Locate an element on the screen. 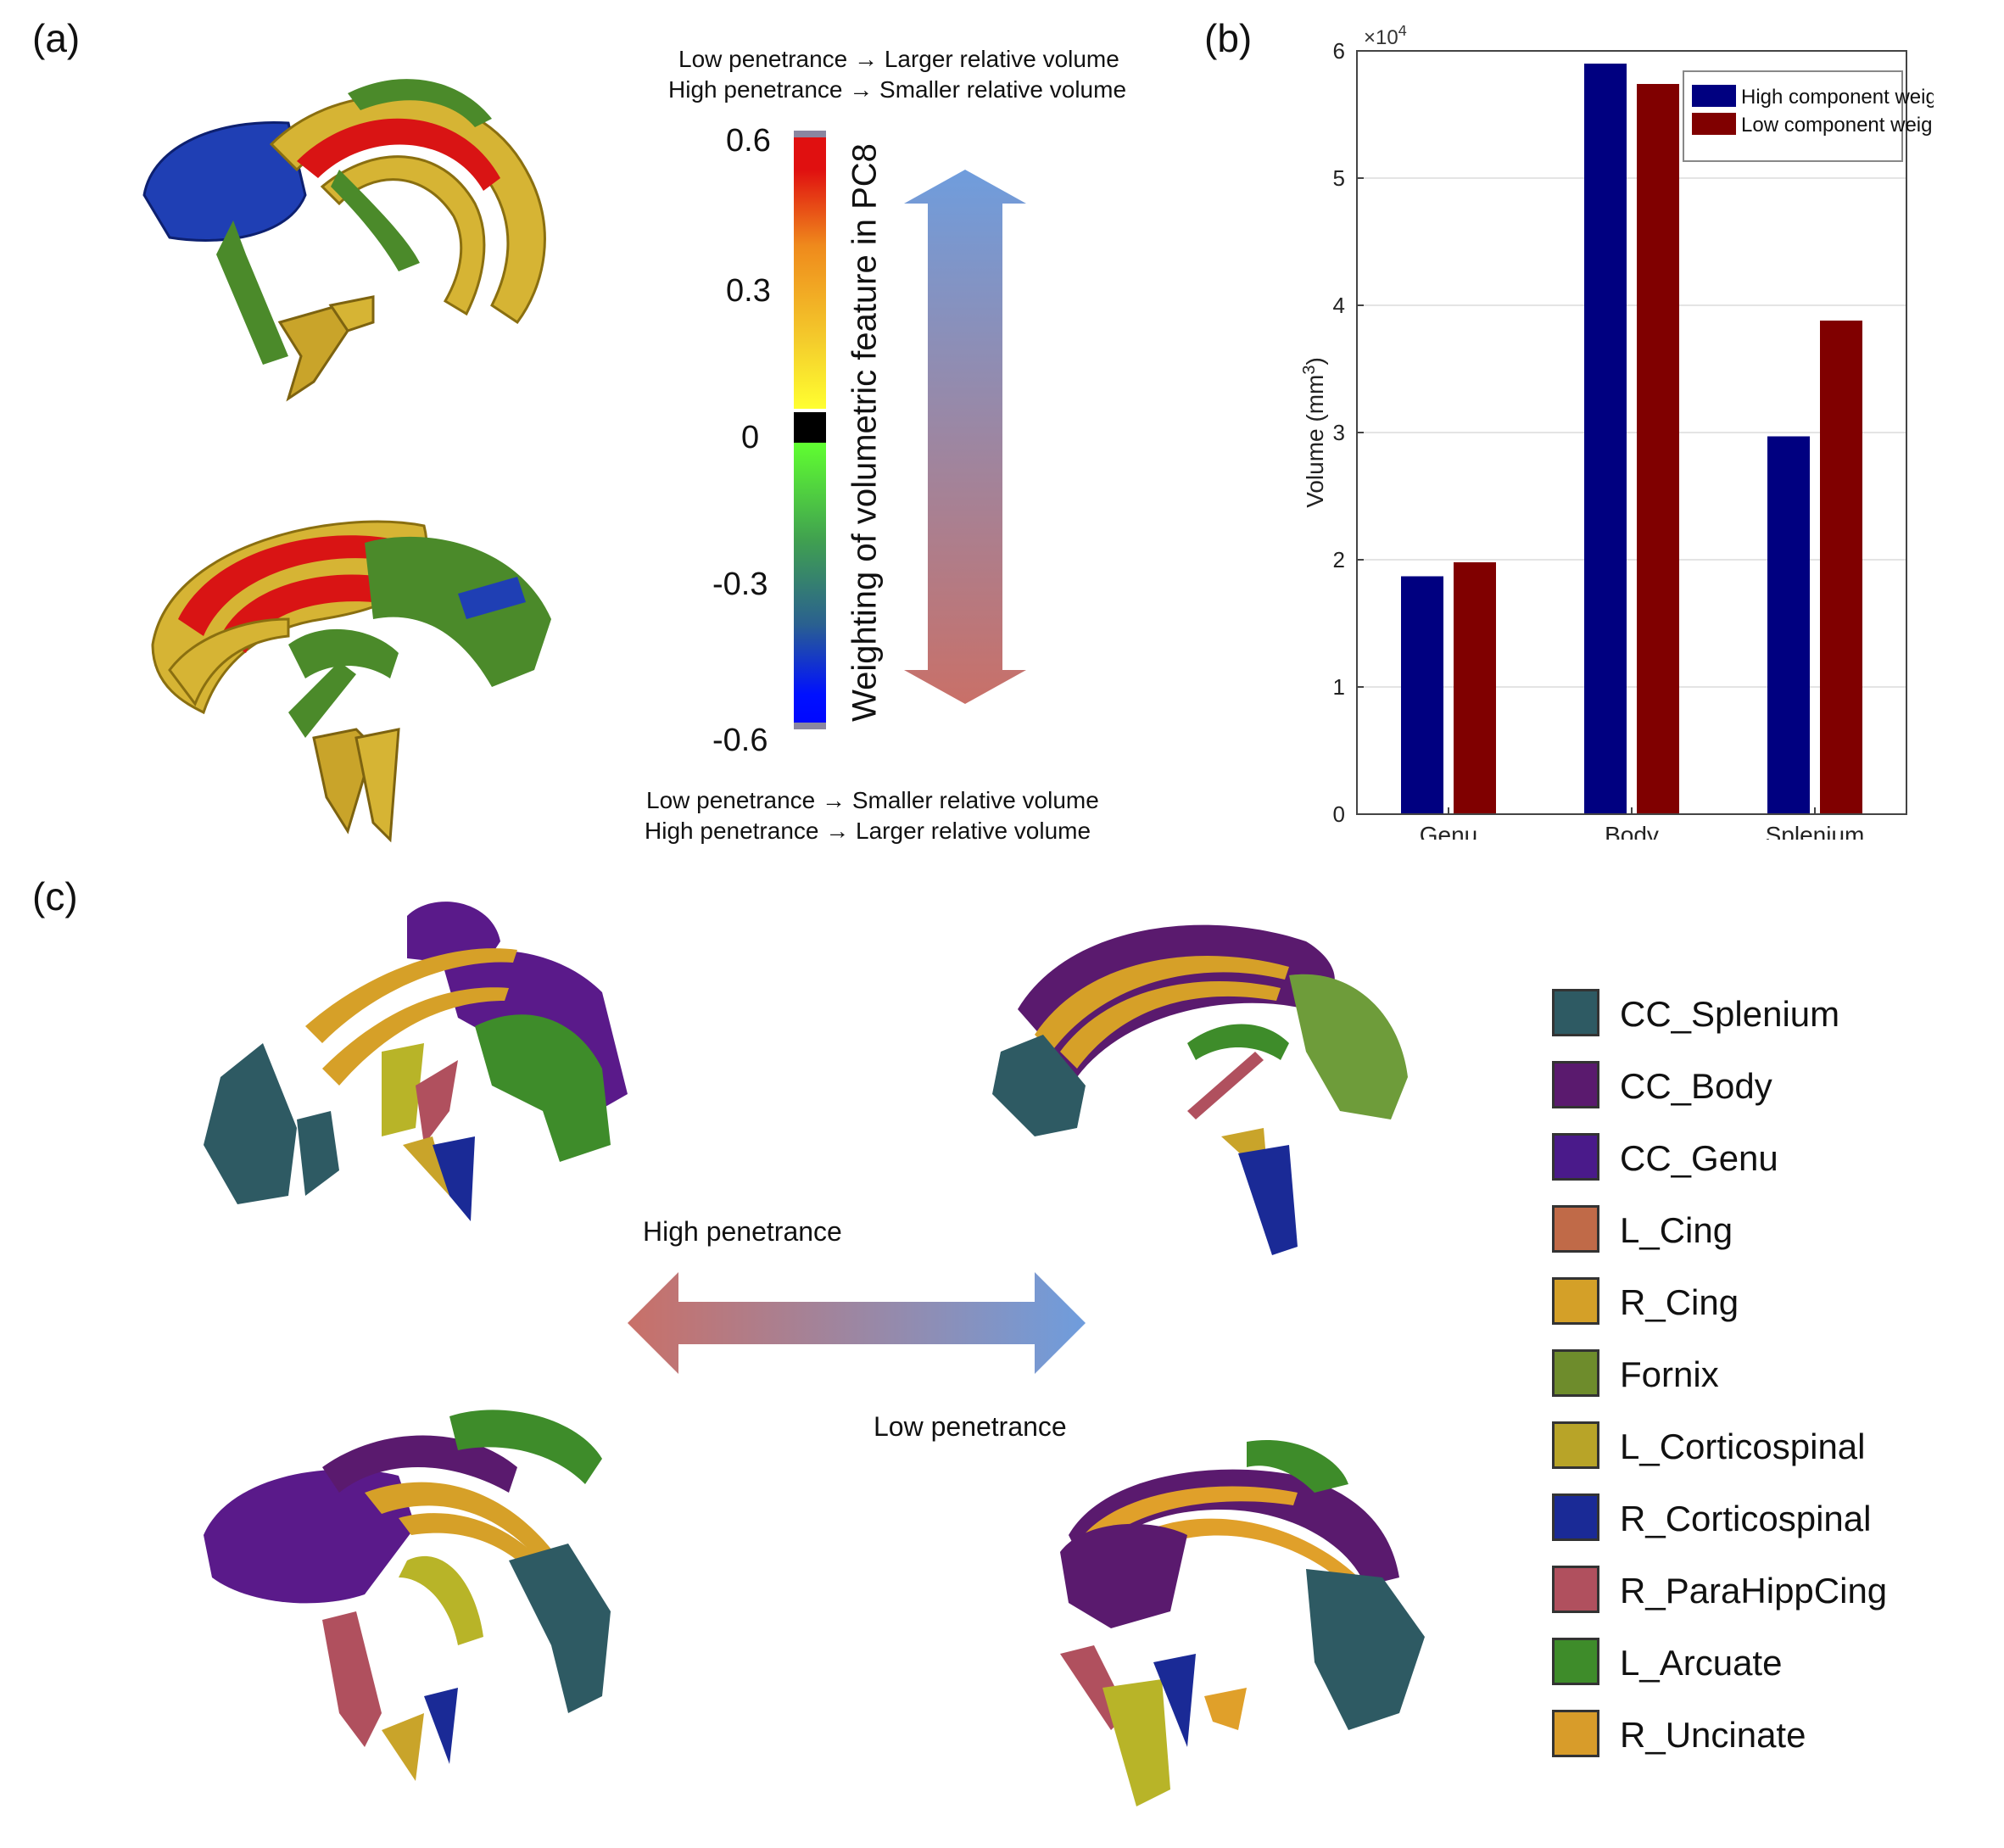 The width and height of the screenshot is (2004, 1848). panel-a-render-top is located at coordinates (344, 241).